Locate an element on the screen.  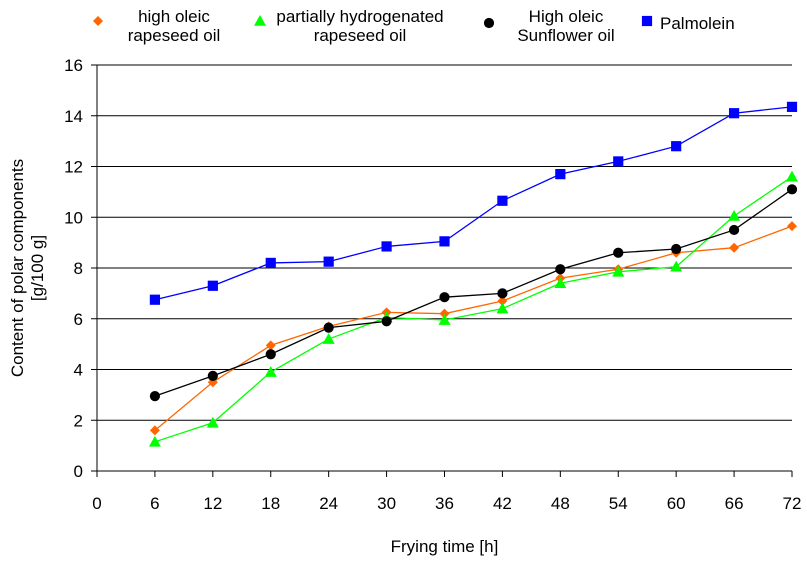
legend-item: High oleic Sunflower oil is located at coordinates (549, 26).